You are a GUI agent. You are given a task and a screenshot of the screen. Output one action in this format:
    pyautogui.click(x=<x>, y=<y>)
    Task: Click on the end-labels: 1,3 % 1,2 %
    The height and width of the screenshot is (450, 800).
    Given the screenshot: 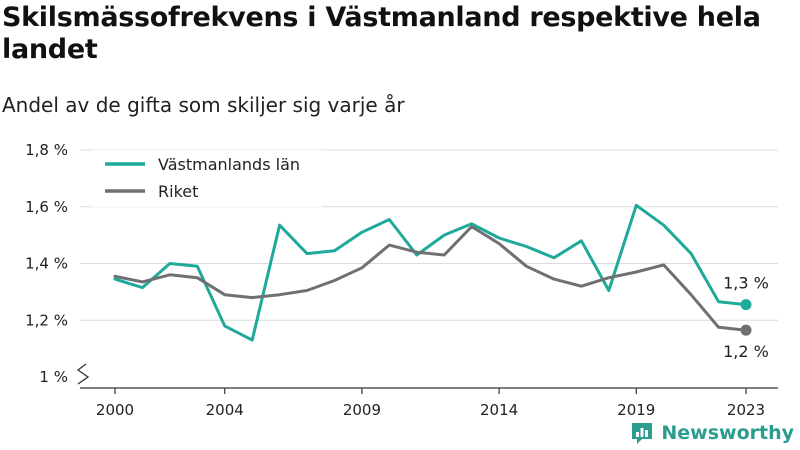 What is the action you would take?
    pyautogui.click(x=746, y=318)
    